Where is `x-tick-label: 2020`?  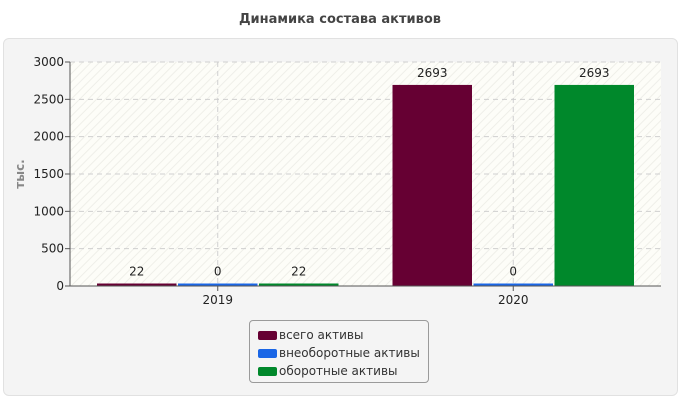 x-tick-label: 2020 is located at coordinates (513, 300).